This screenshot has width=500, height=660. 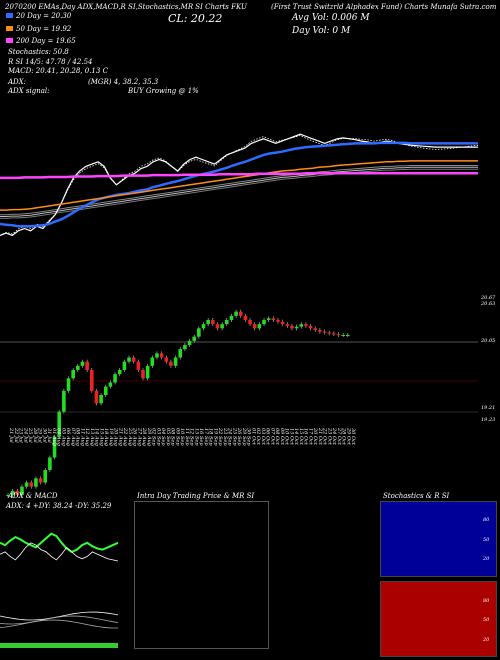 What do you see at coordinates (438, 619) in the screenshot?
I see `rsi-panel` at bounding box center [438, 619].